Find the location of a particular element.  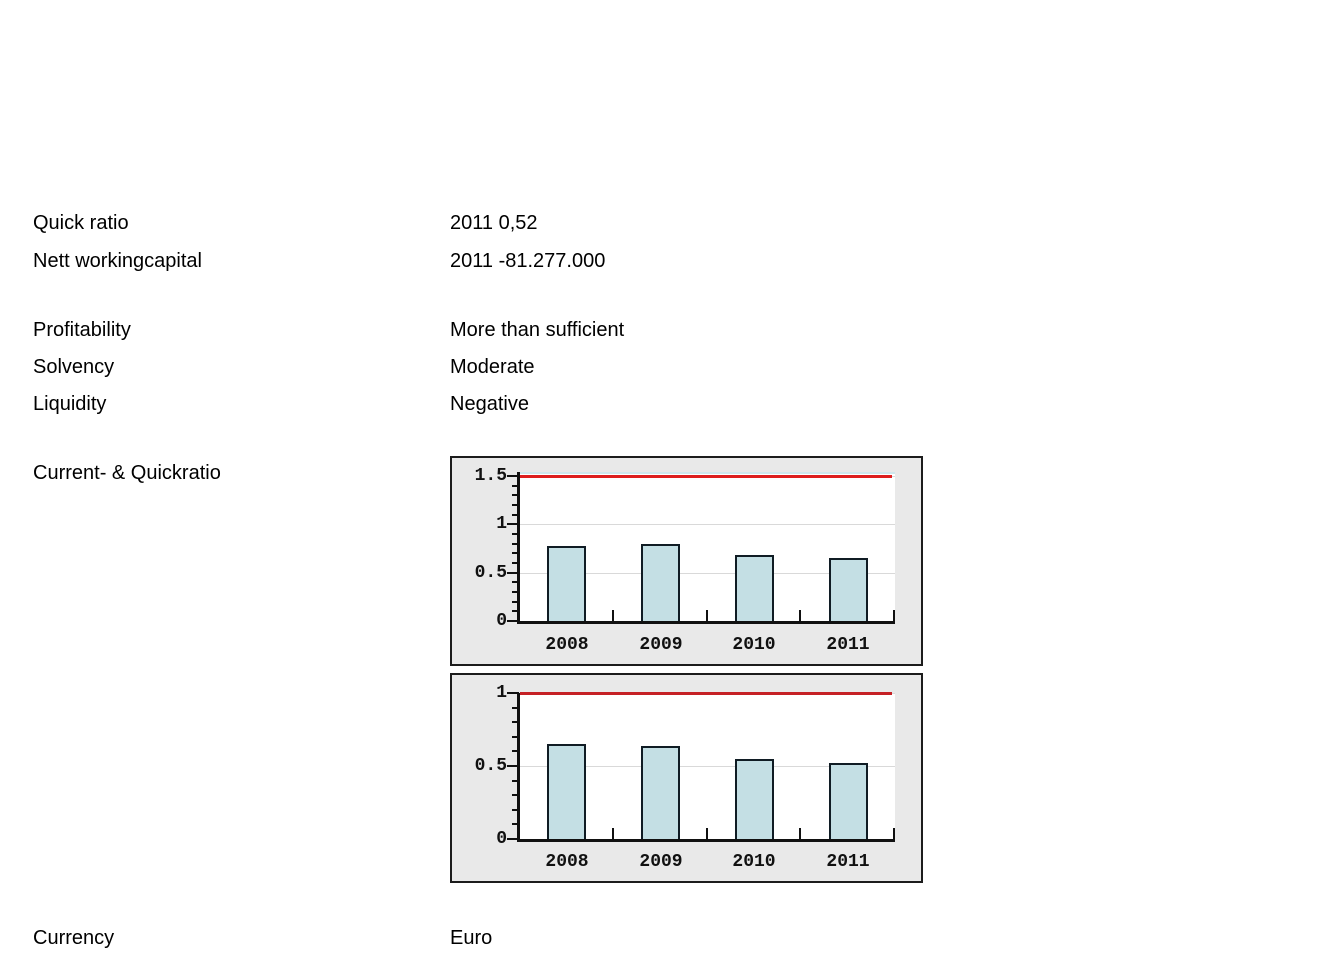

field-label-nett-workingcapital: Nett workingcapital is located at coordinates (117, 261).